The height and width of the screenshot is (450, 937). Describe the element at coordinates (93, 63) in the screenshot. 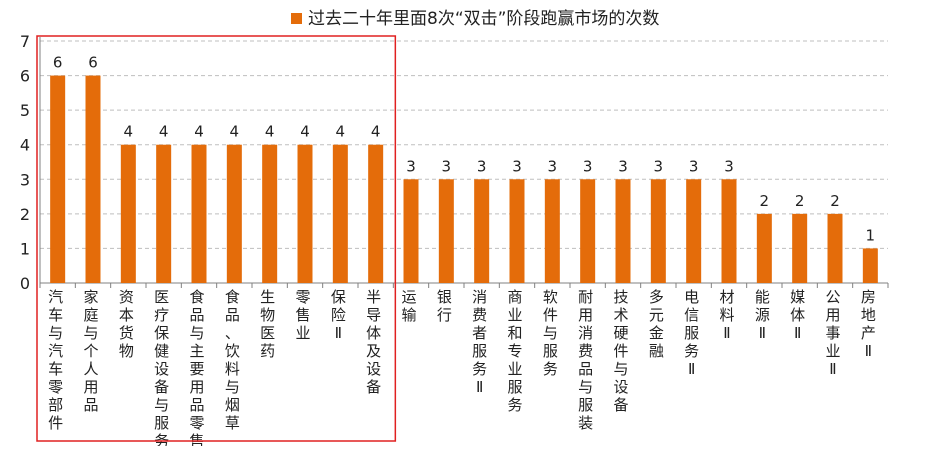

I see `data-label: 6` at that location.